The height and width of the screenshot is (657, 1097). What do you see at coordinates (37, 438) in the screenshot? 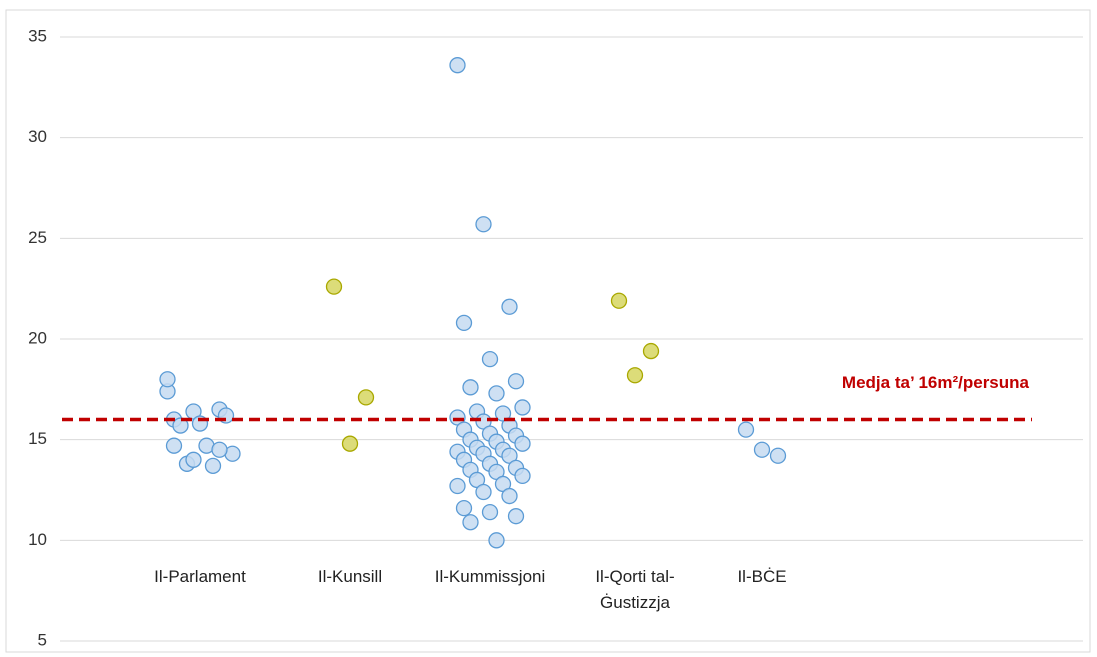
I see `y-tick-label: 15` at bounding box center [37, 438].